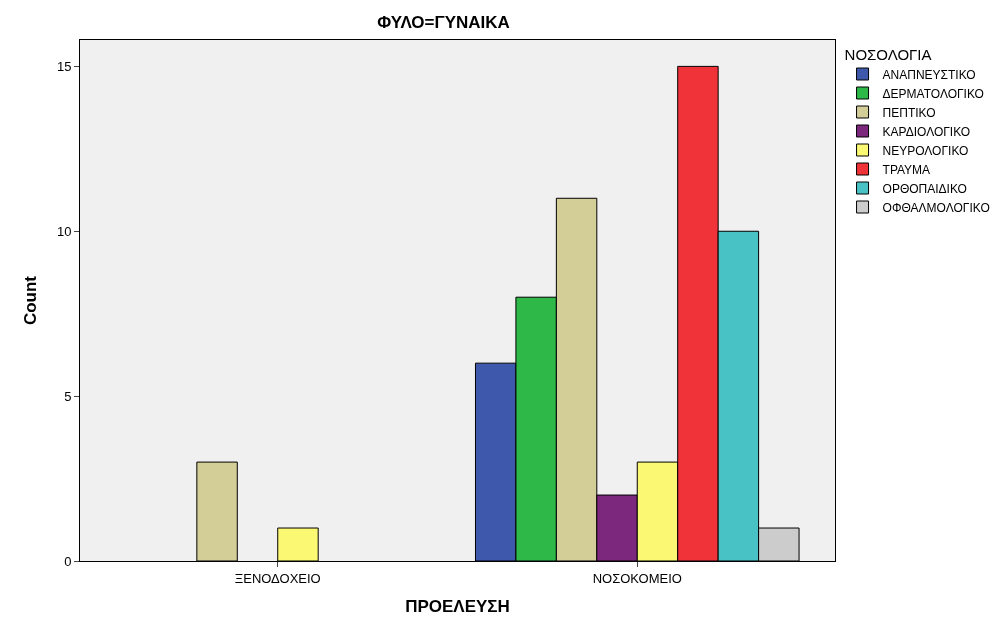  I want to click on y-tick-label: 0, so click(68, 561).